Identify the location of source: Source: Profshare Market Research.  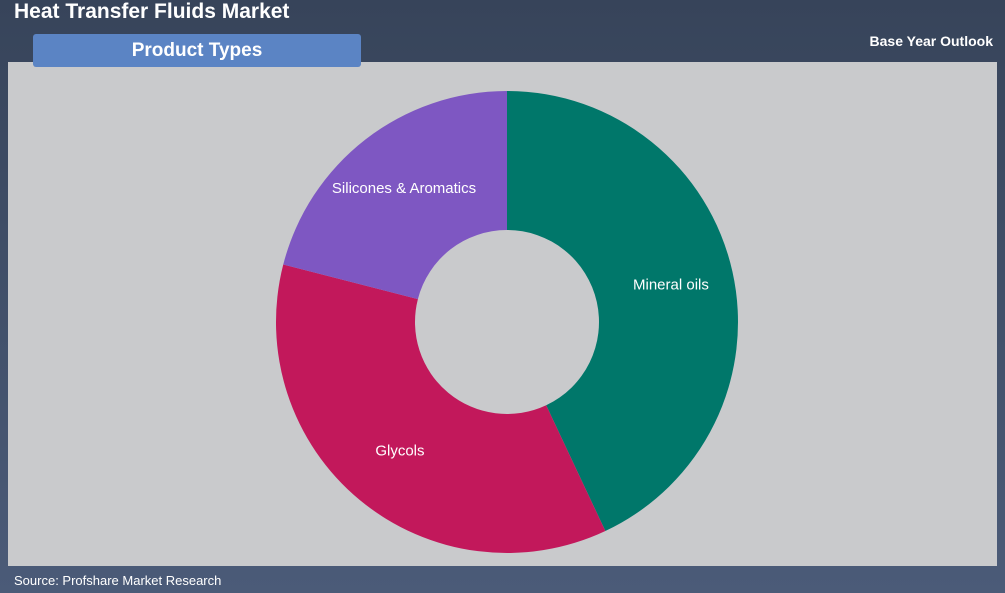
(118, 580).